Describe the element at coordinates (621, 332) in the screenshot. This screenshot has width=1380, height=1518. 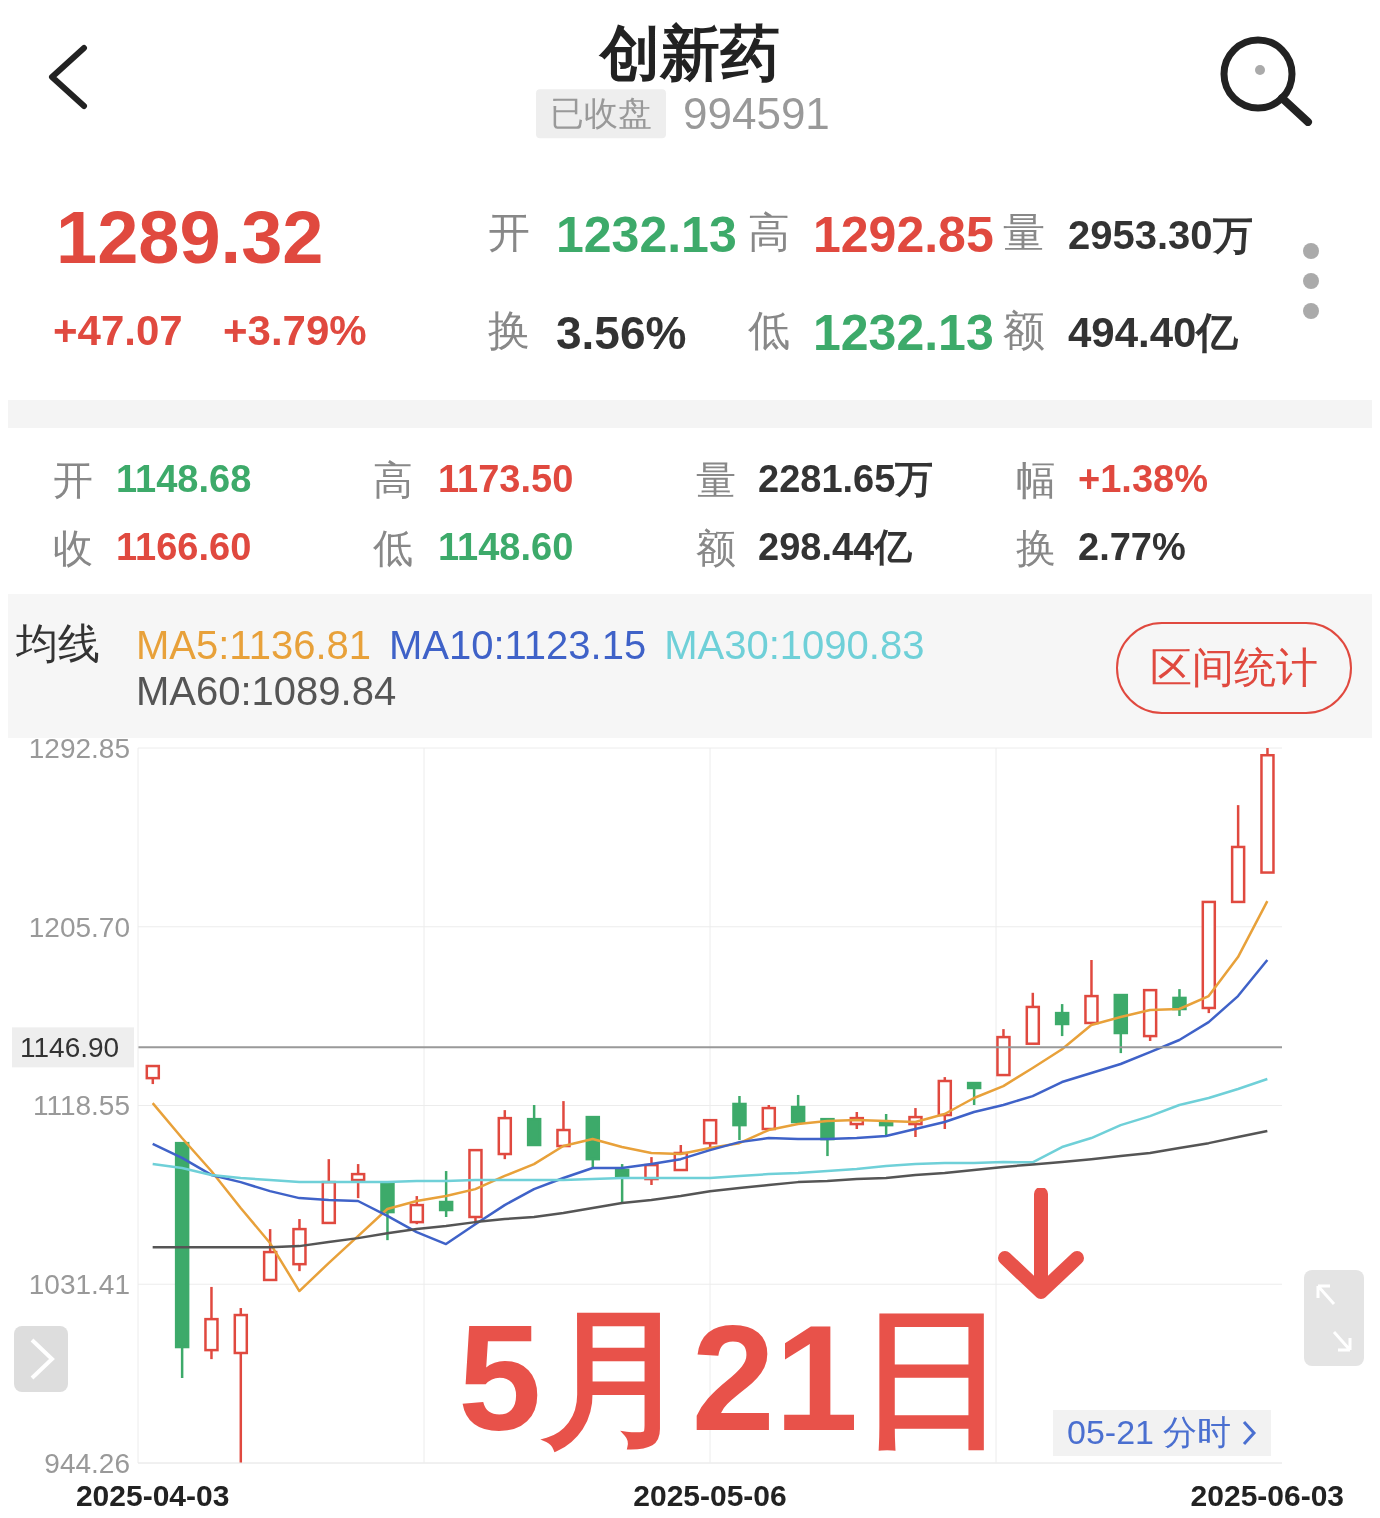
I see `text: 3.56%` at that location.